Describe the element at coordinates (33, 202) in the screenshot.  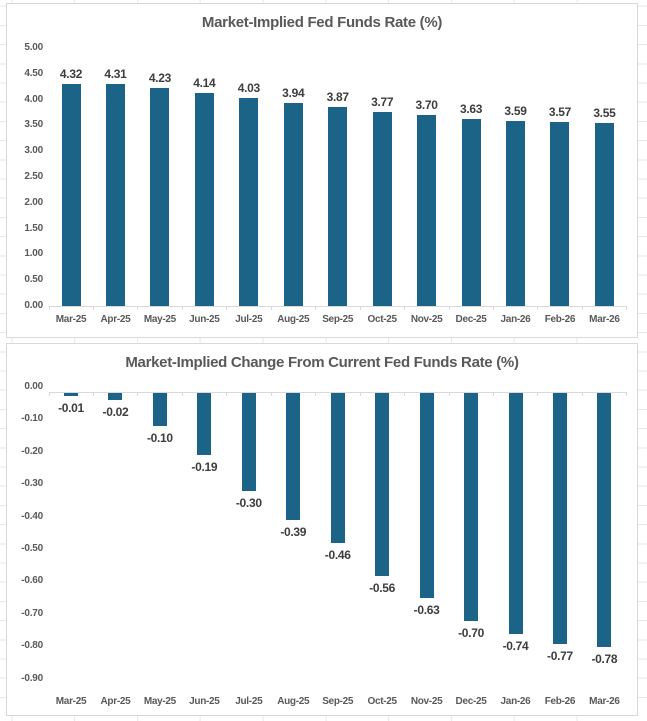
I see `y-axis-tick-label: 2.00` at that location.